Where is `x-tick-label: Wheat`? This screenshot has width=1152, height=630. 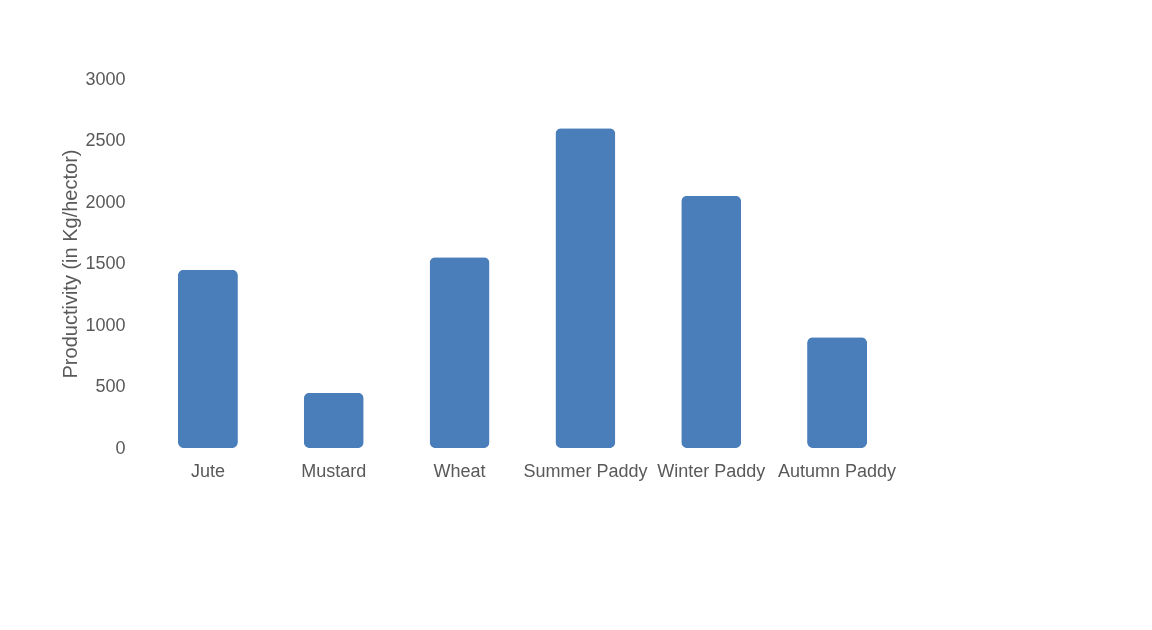 x-tick-label: Wheat is located at coordinates (459, 470).